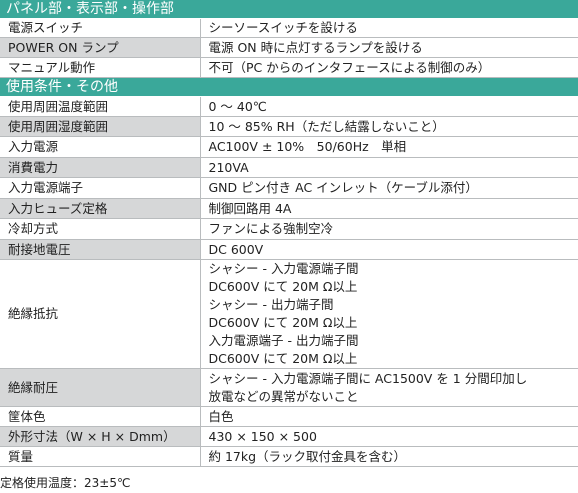  Describe the element at coordinates (283, 340) in the screenshot. I see `spec-value-line: 入力電源端子 - 出力端子間` at that location.